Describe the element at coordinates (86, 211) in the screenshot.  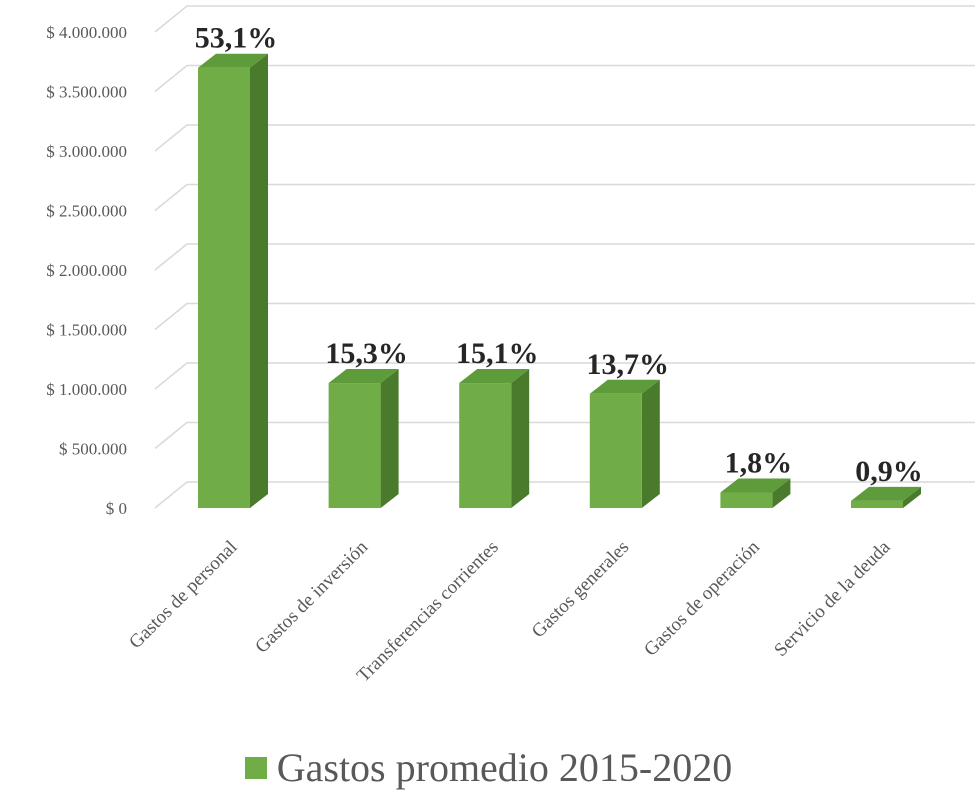
I see `y-tick-label: $ 2.500.000` at that location.